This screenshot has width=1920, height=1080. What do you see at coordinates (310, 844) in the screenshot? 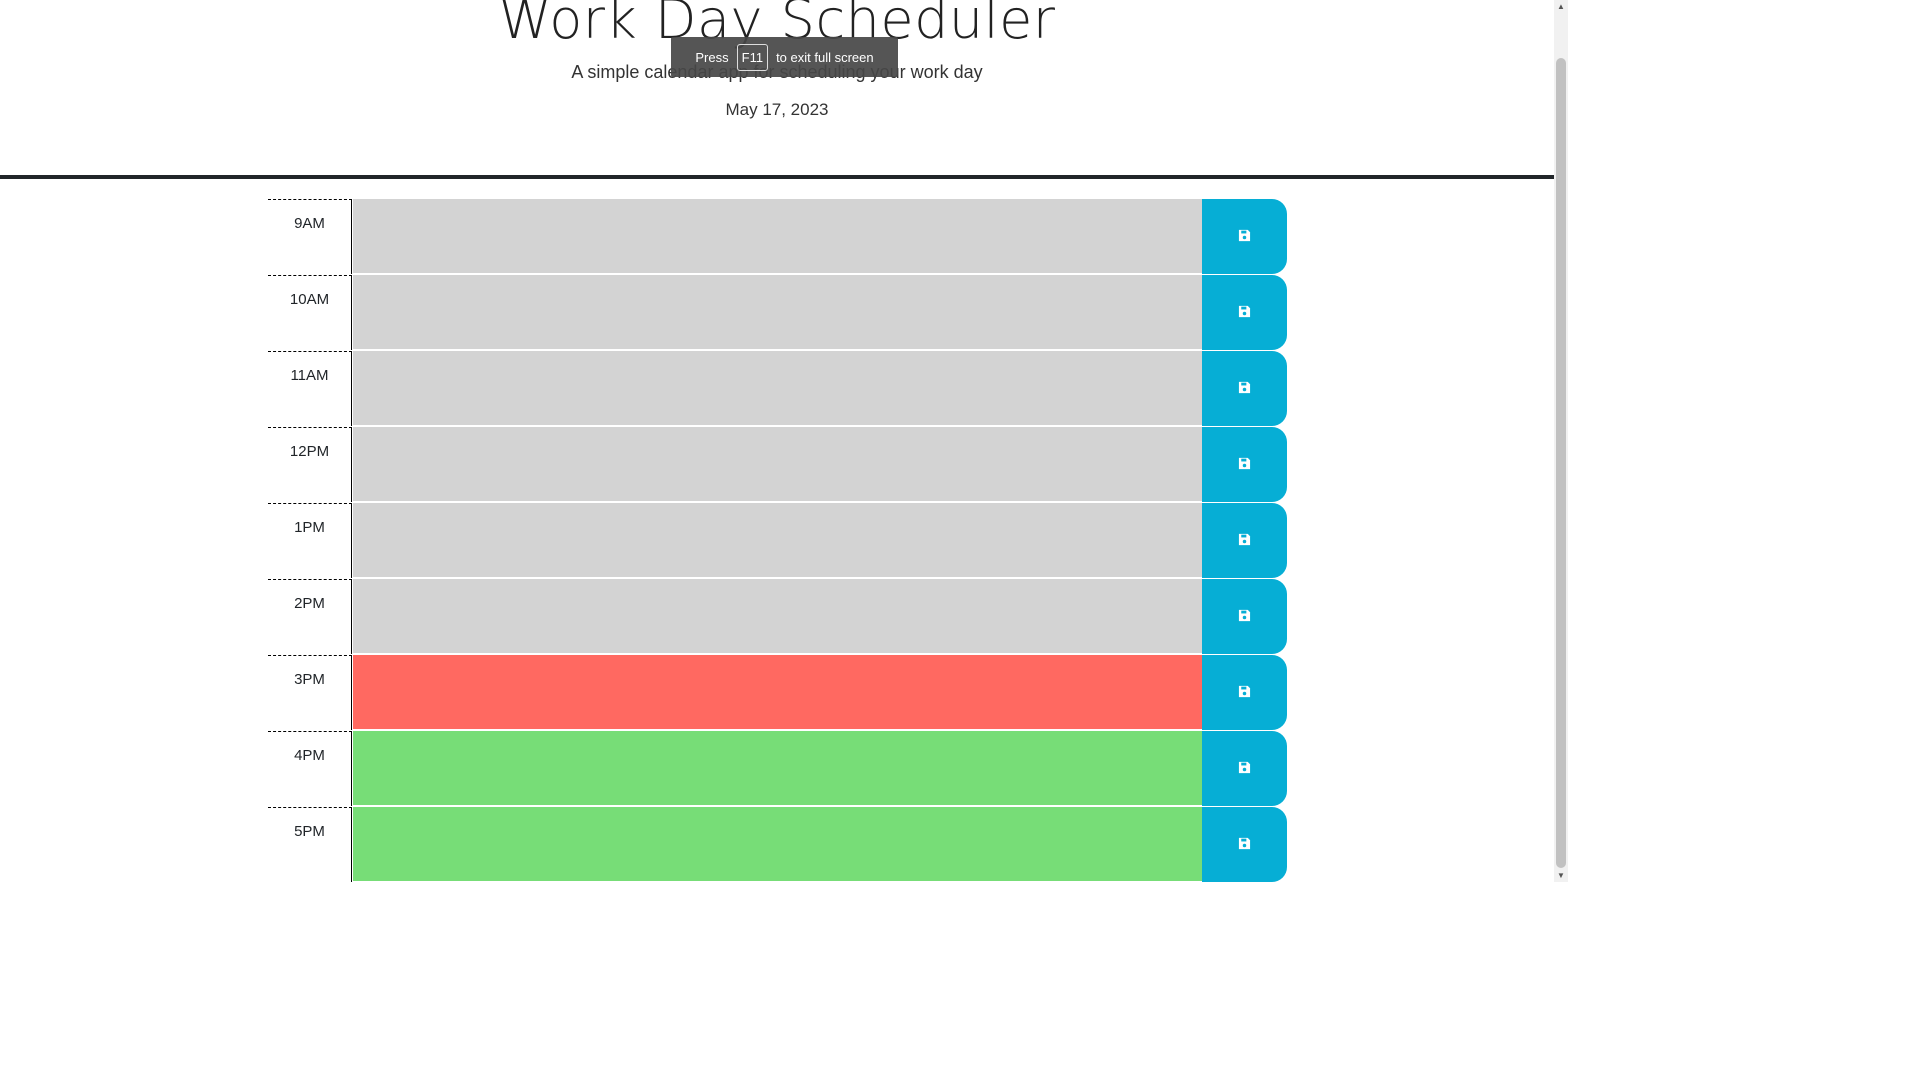
I see `hour-label: 5PM` at bounding box center [310, 844].